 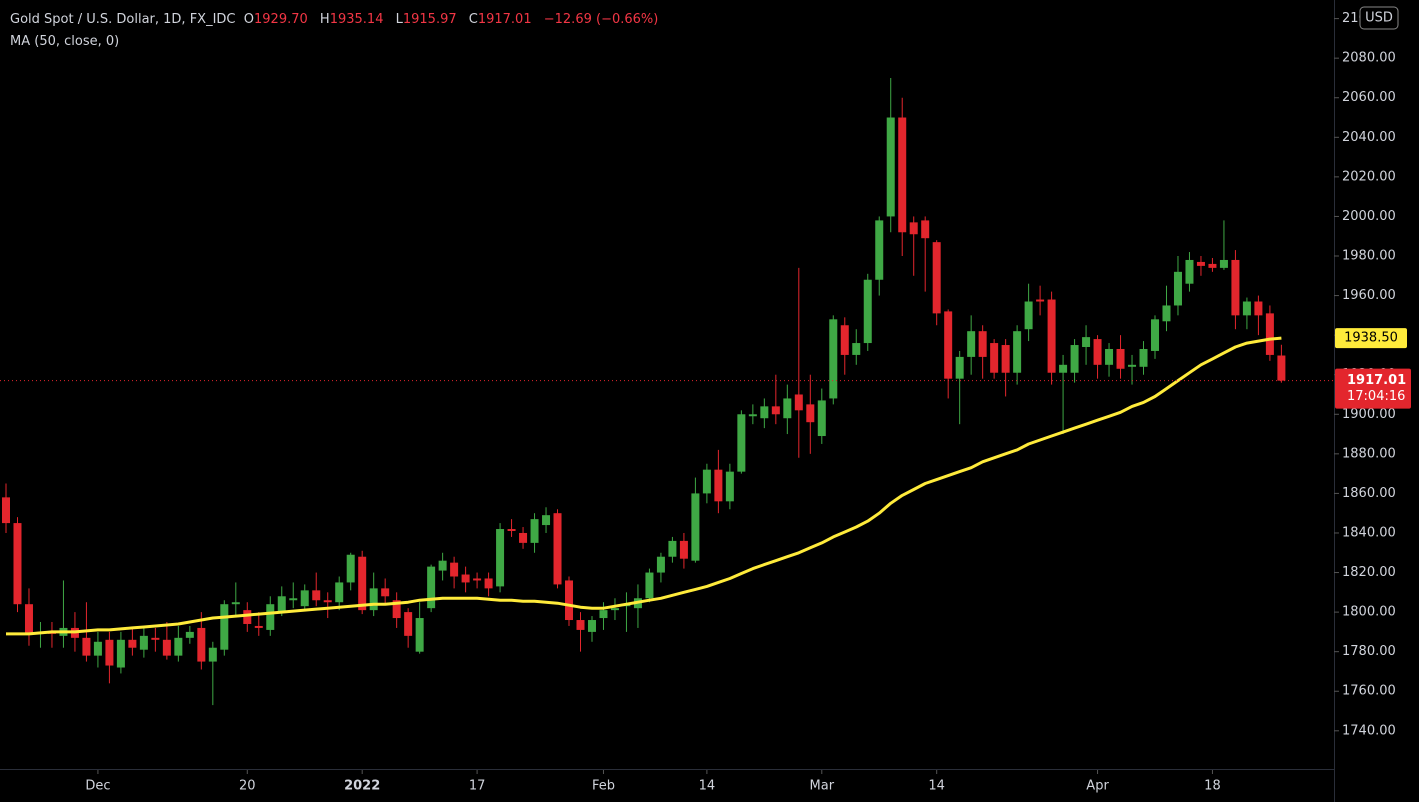 I want to click on x-tick-label: 17, so click(x=477, y=786).